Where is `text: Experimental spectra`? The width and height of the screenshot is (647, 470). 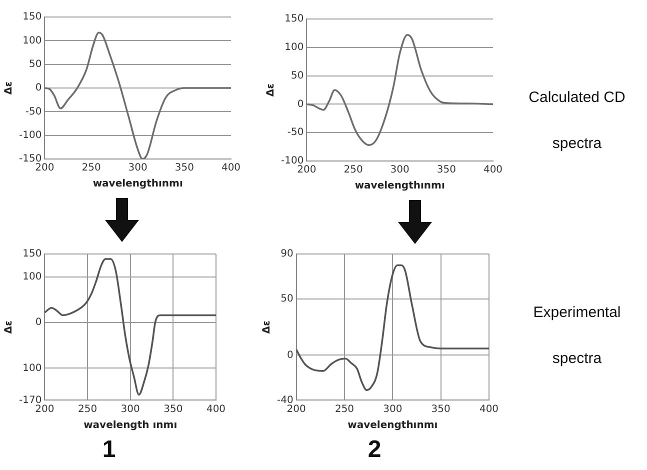
text: Experimental spectra is located at coordinates (577, 335).